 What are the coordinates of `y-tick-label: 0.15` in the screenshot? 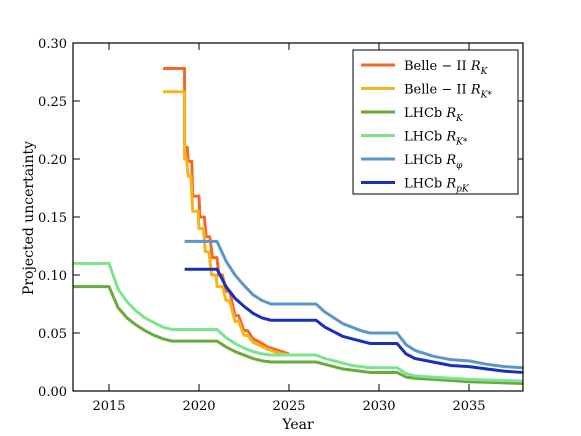 It's located at (52, 218).